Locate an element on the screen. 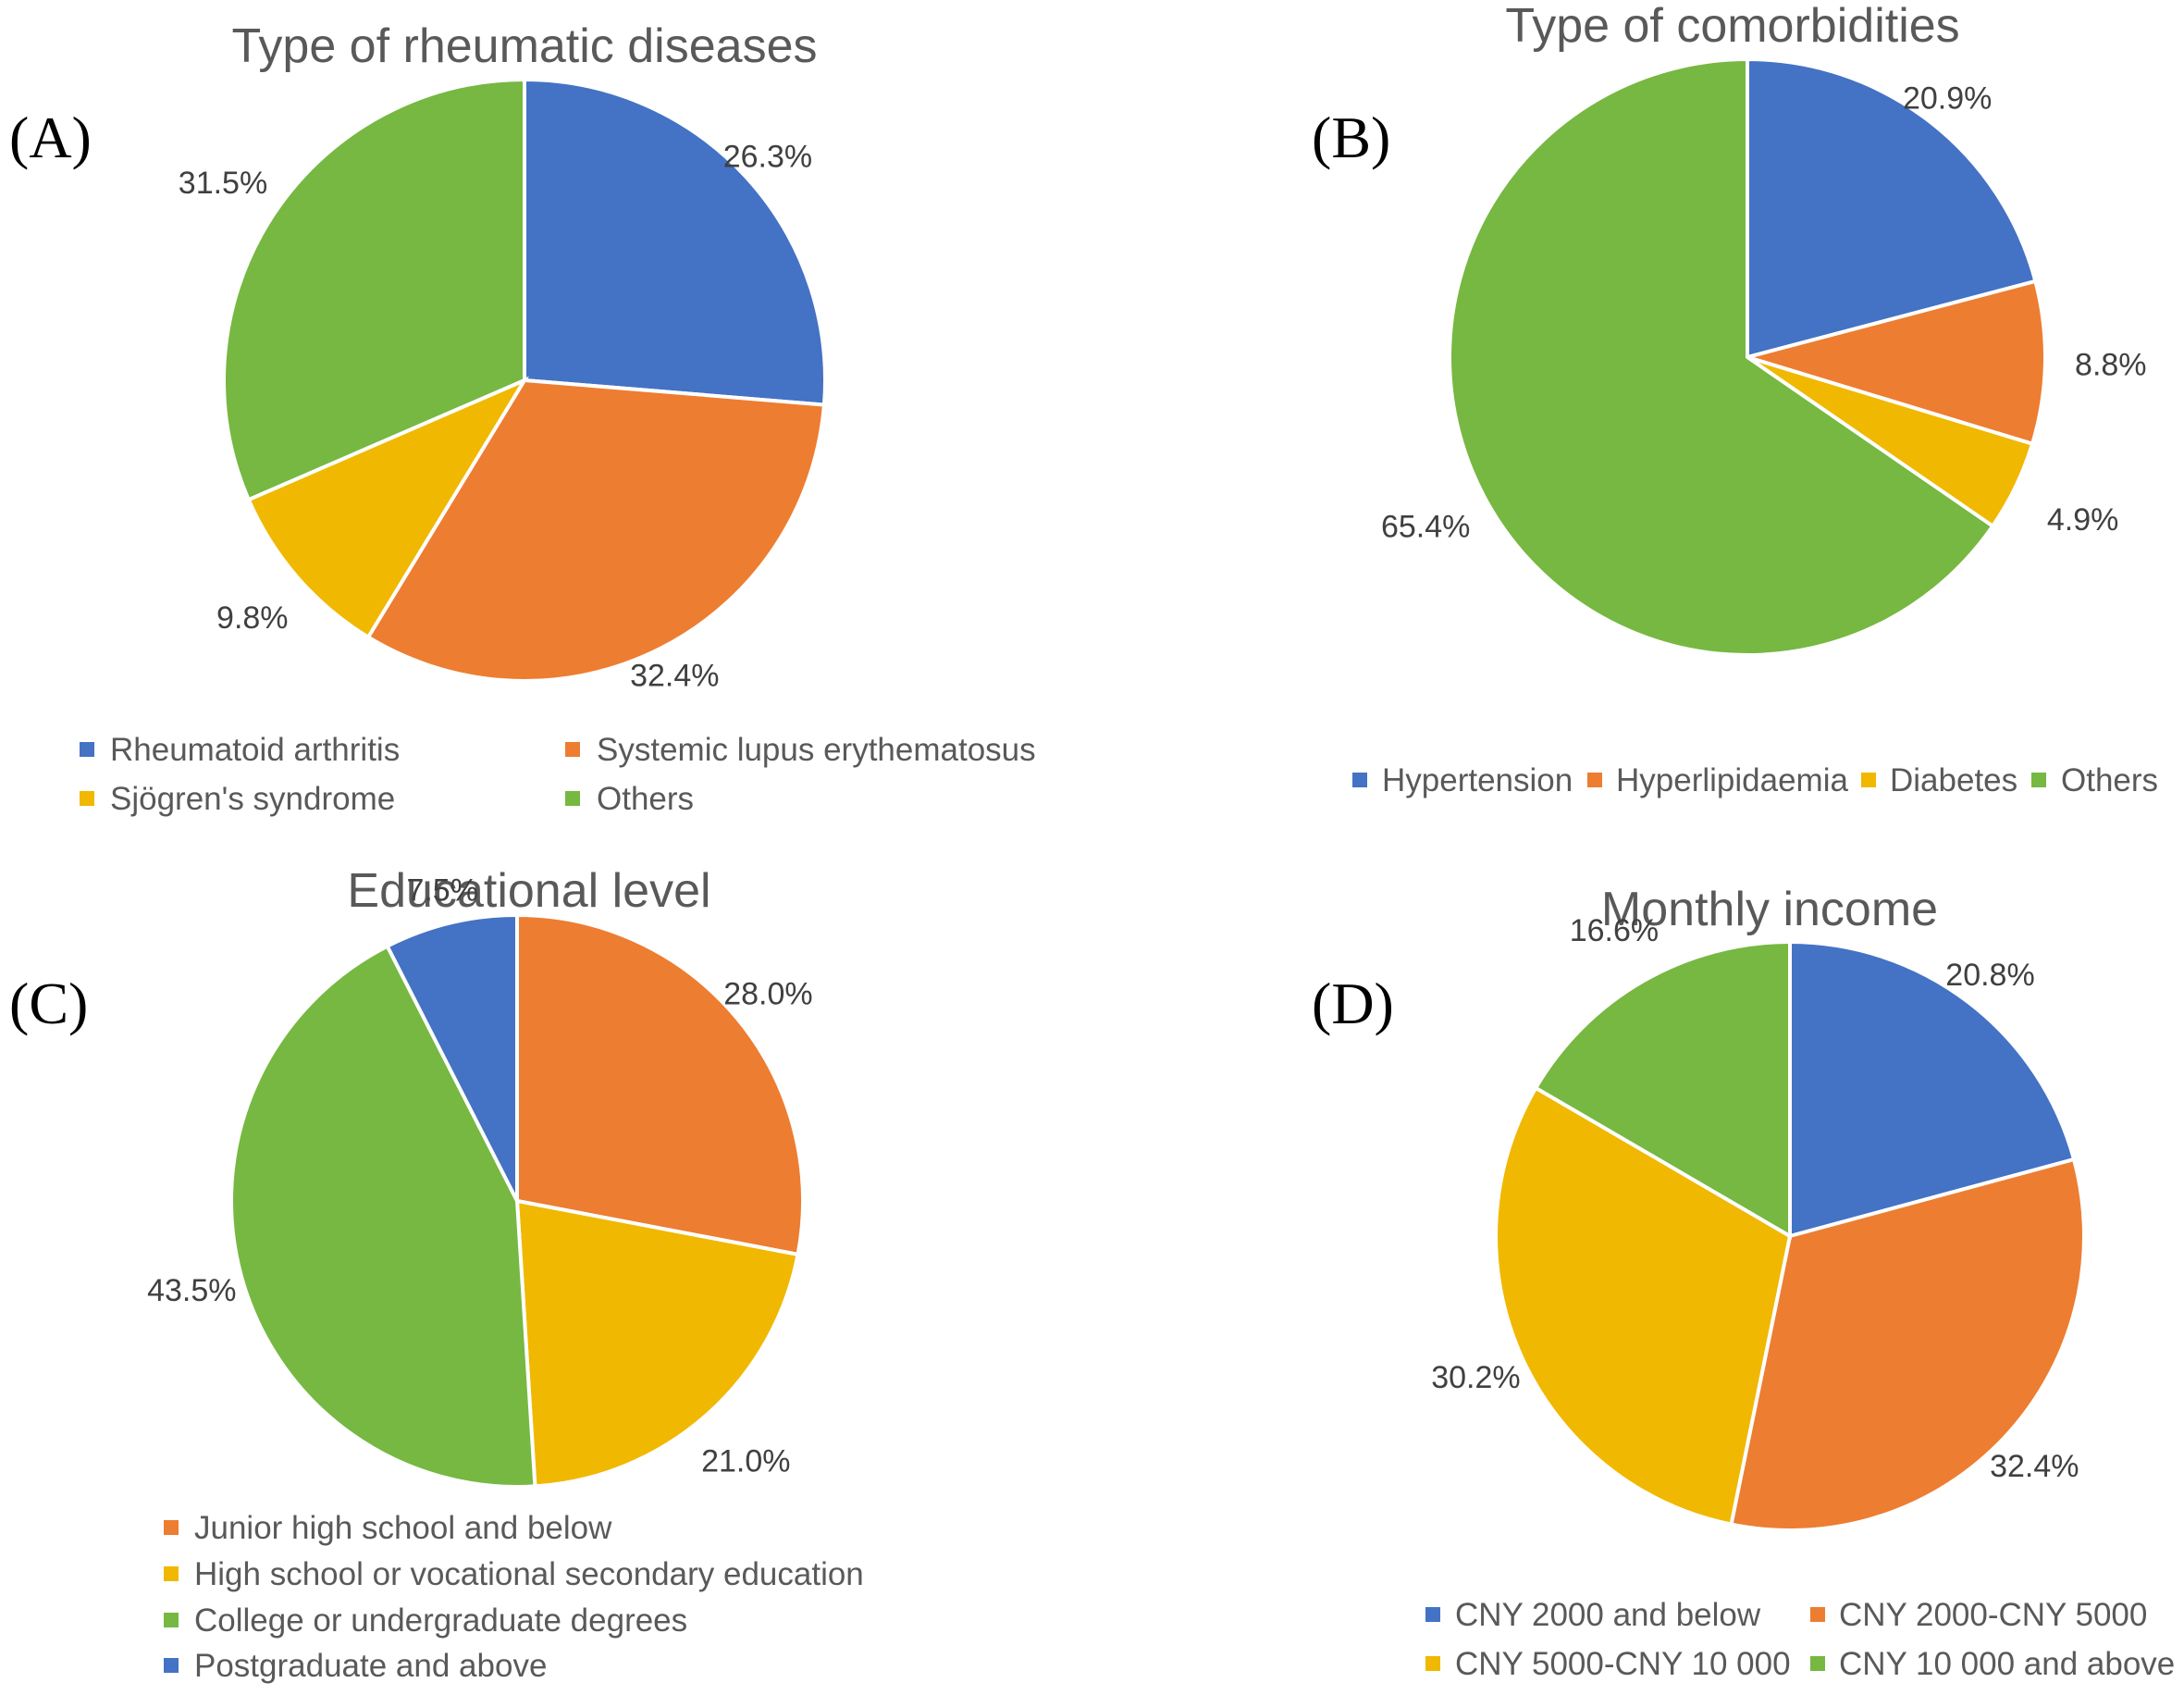 Image resolution: width=2184 pixels, height=1695 pixels. pie-a-slice-rheumatoid-arthritis is located at coordinates (675, 242).